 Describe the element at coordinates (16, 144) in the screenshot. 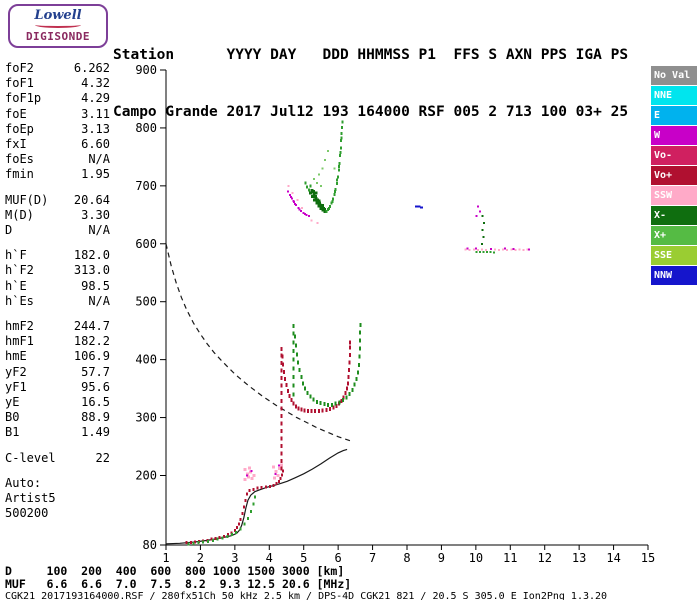

I see `param-label: fxI` at that location.